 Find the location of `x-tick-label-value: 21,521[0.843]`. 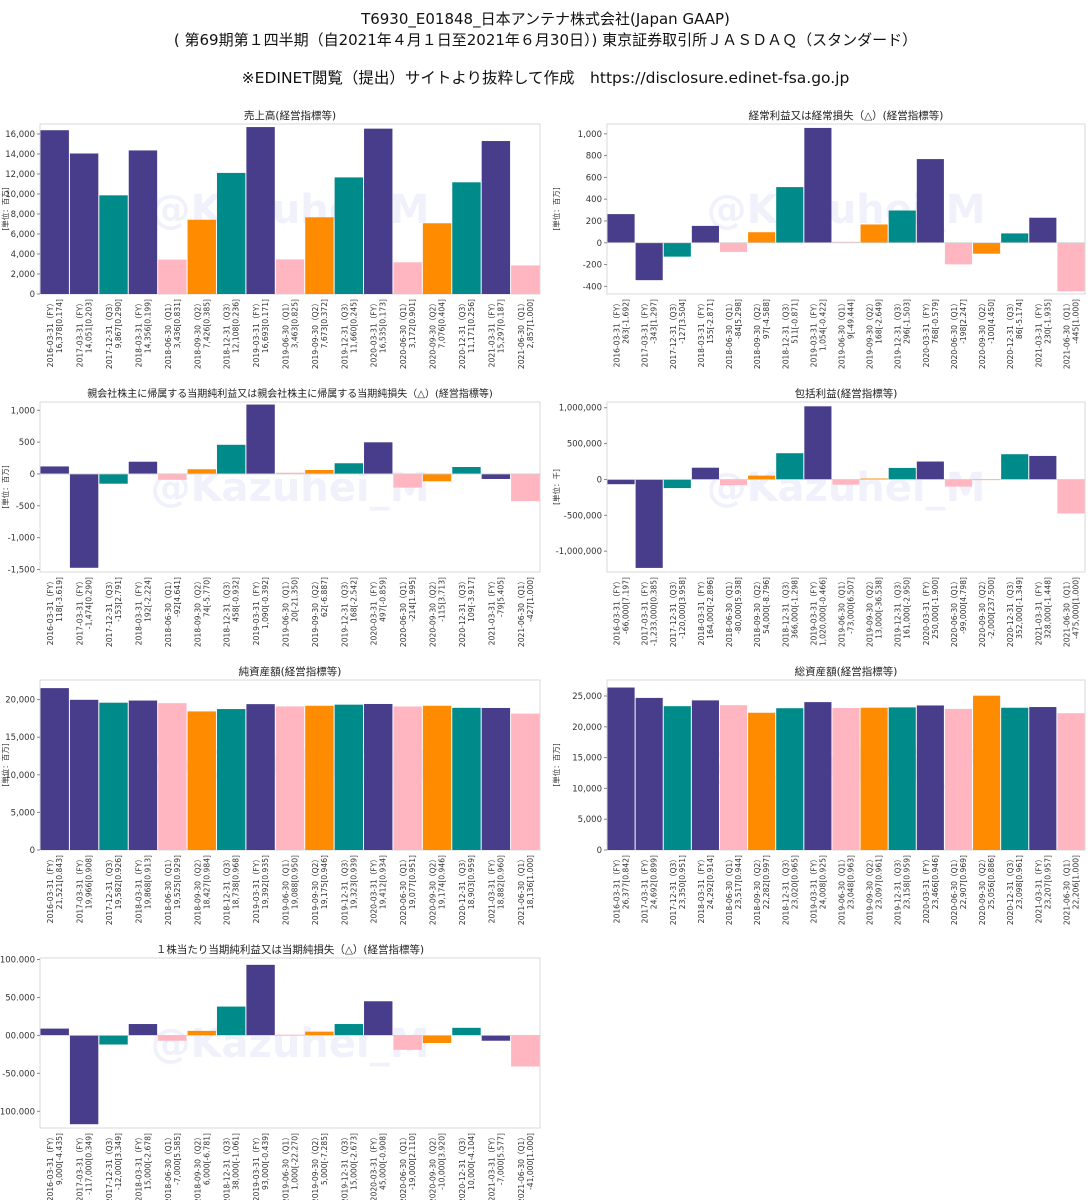

x-tick-label-value: 21,521[0.843] is located at coordinates (59, 882).